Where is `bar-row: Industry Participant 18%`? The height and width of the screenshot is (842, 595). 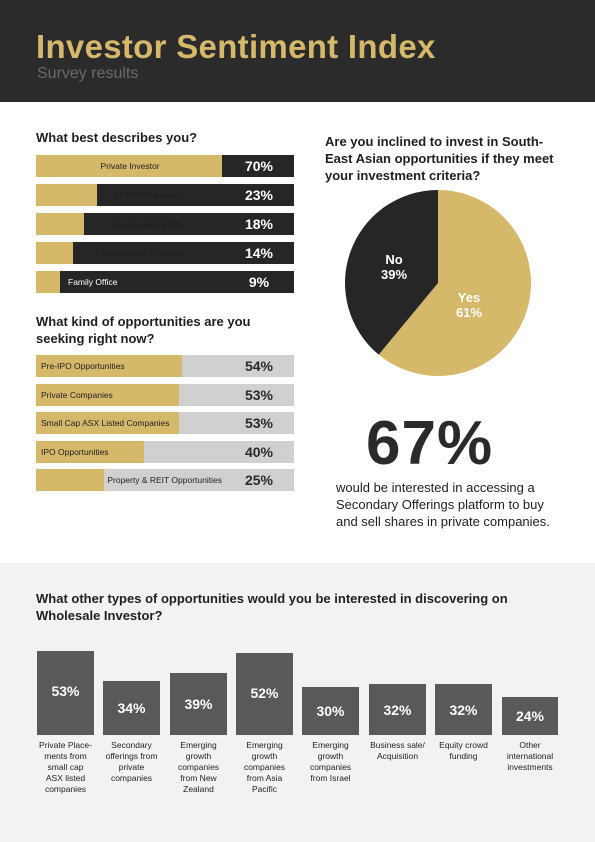 bar-row: Industry Participant 18% is located at coordinates (165, 224).